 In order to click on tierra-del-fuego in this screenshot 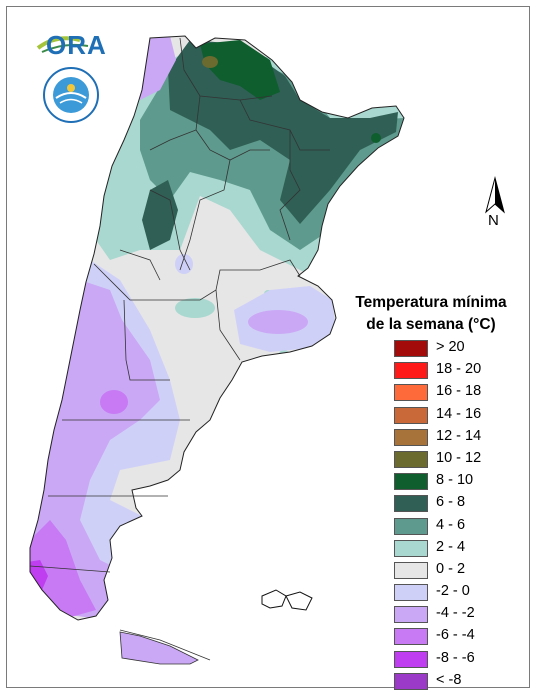, I will do `click(159, 648)`.